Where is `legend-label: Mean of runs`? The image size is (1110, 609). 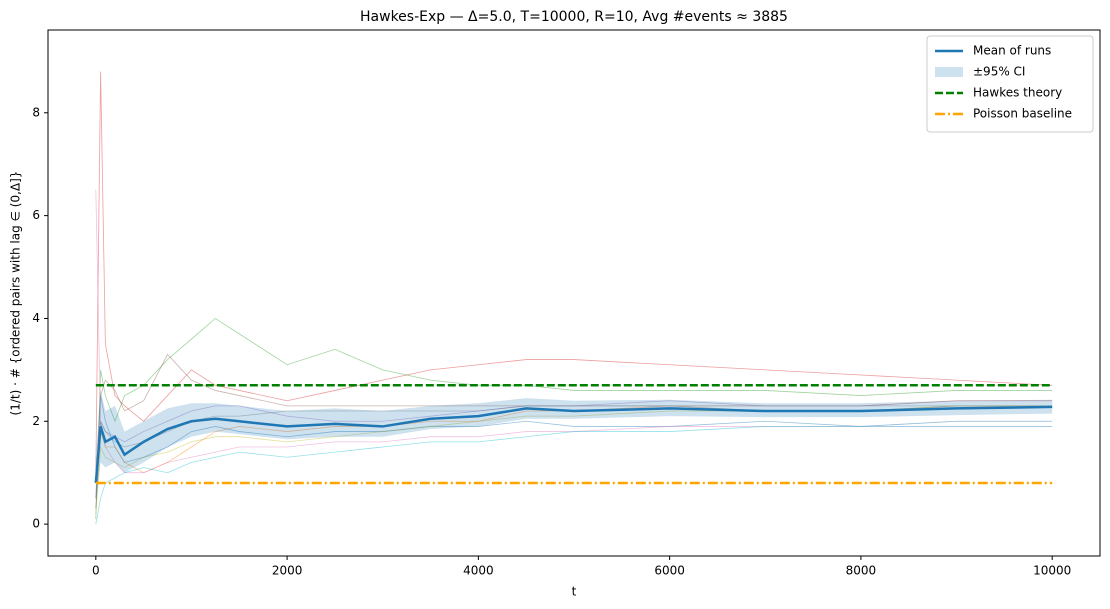
legend-label: Mean of runs is located at coordinates (1012, 51).